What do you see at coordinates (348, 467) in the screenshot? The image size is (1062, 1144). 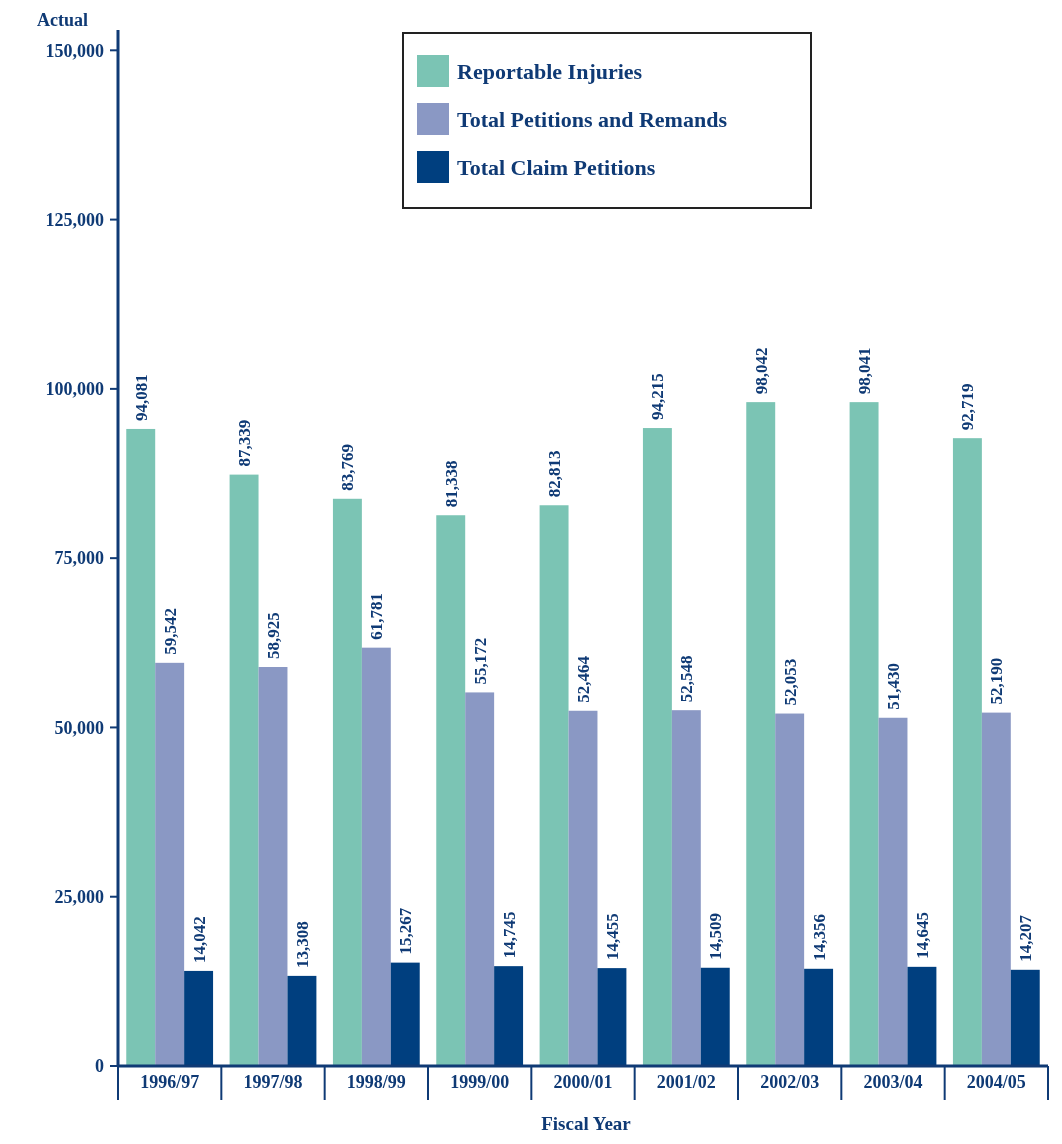 I see `data-label: 83,769` at bounding box center [348, 467].